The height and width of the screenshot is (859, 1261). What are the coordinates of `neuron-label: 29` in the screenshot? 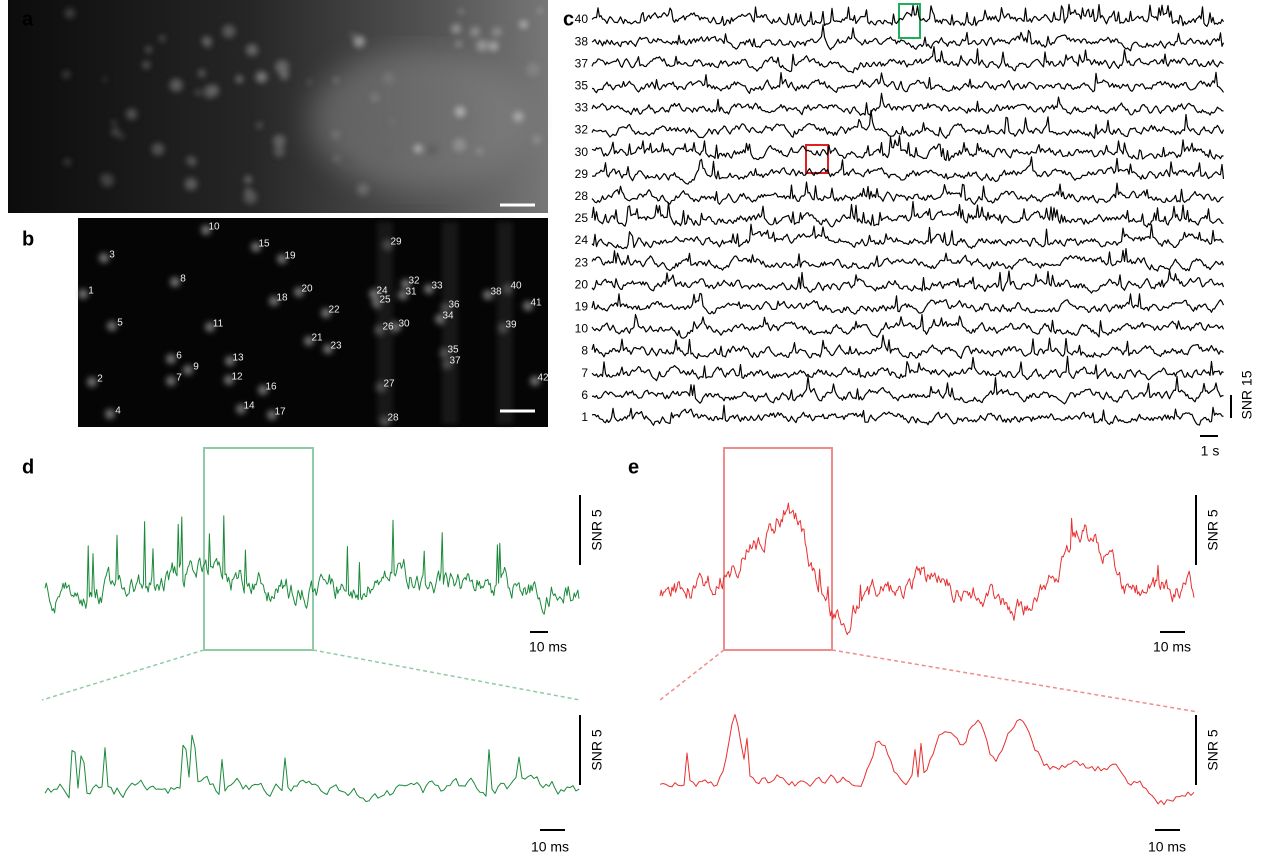 It's located at (396, 242).